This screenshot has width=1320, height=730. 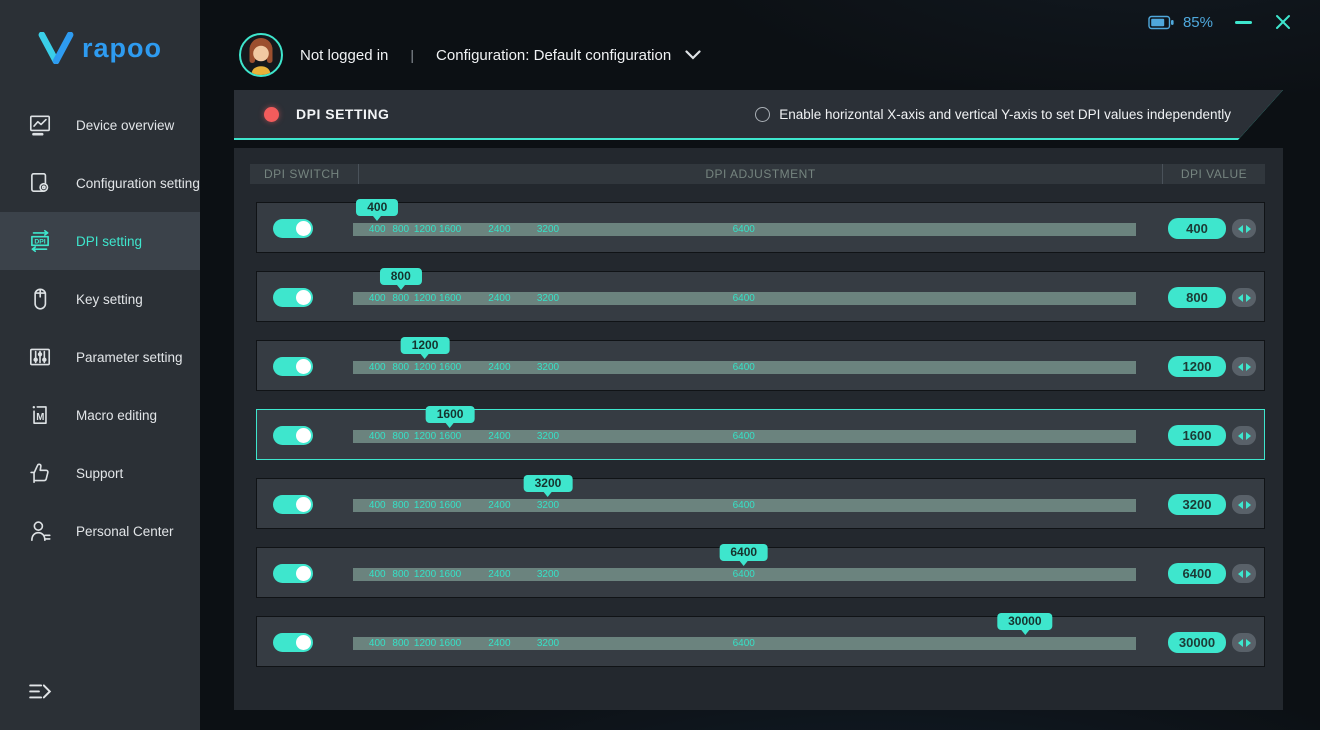 What do you see at coordinates (261, 55) in the screenshot?
I see `user-avatar` at bounding box center [261, 55].